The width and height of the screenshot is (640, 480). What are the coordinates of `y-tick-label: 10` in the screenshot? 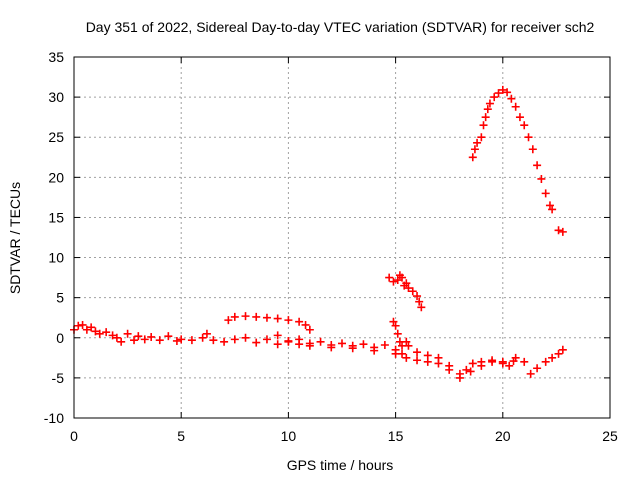 It's located at (56, 258).